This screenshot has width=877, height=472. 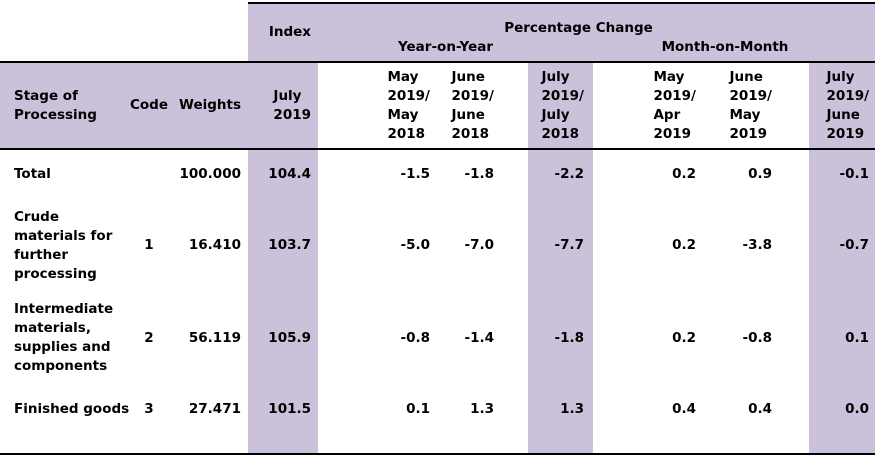 What do you see at coordinates (214, 408) in the screenshot?
I see `weights-cell: 27.471` at bounding box center [214, 408].